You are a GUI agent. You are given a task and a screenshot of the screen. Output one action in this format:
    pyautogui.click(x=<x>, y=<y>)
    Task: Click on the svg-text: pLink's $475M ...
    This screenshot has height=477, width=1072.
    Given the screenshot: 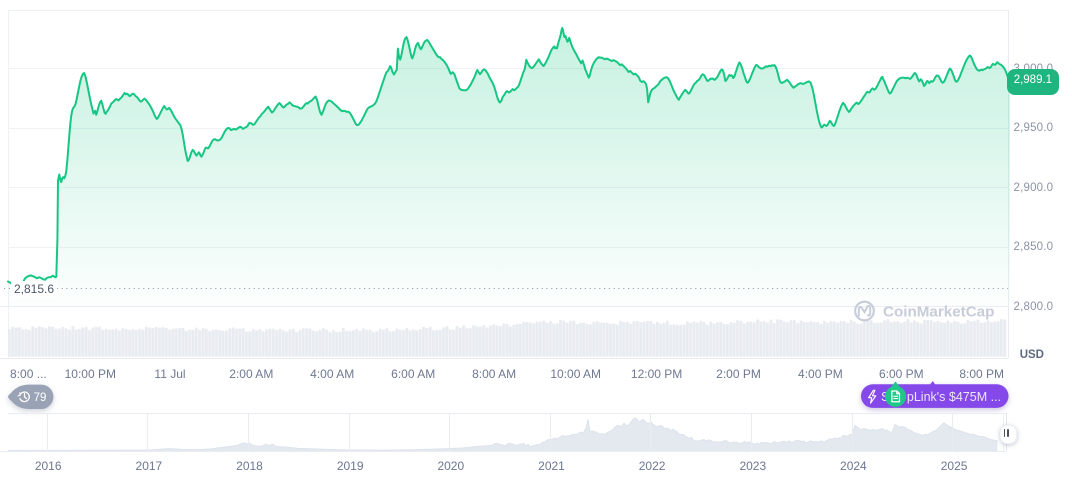 What is the action you would take?
    pyautogui.click(x=954, y=397)
    